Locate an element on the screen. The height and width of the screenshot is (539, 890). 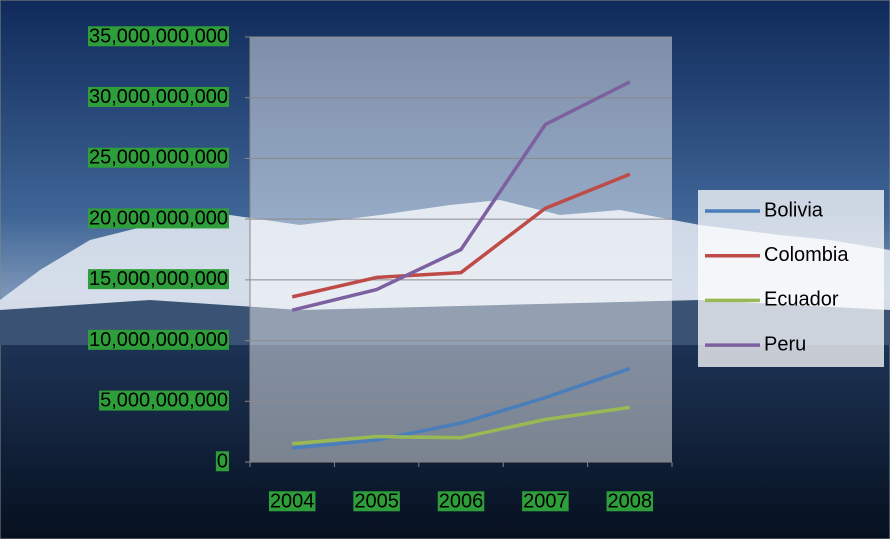
x-tick-label: 2006 is located at coordinates (461, 501).